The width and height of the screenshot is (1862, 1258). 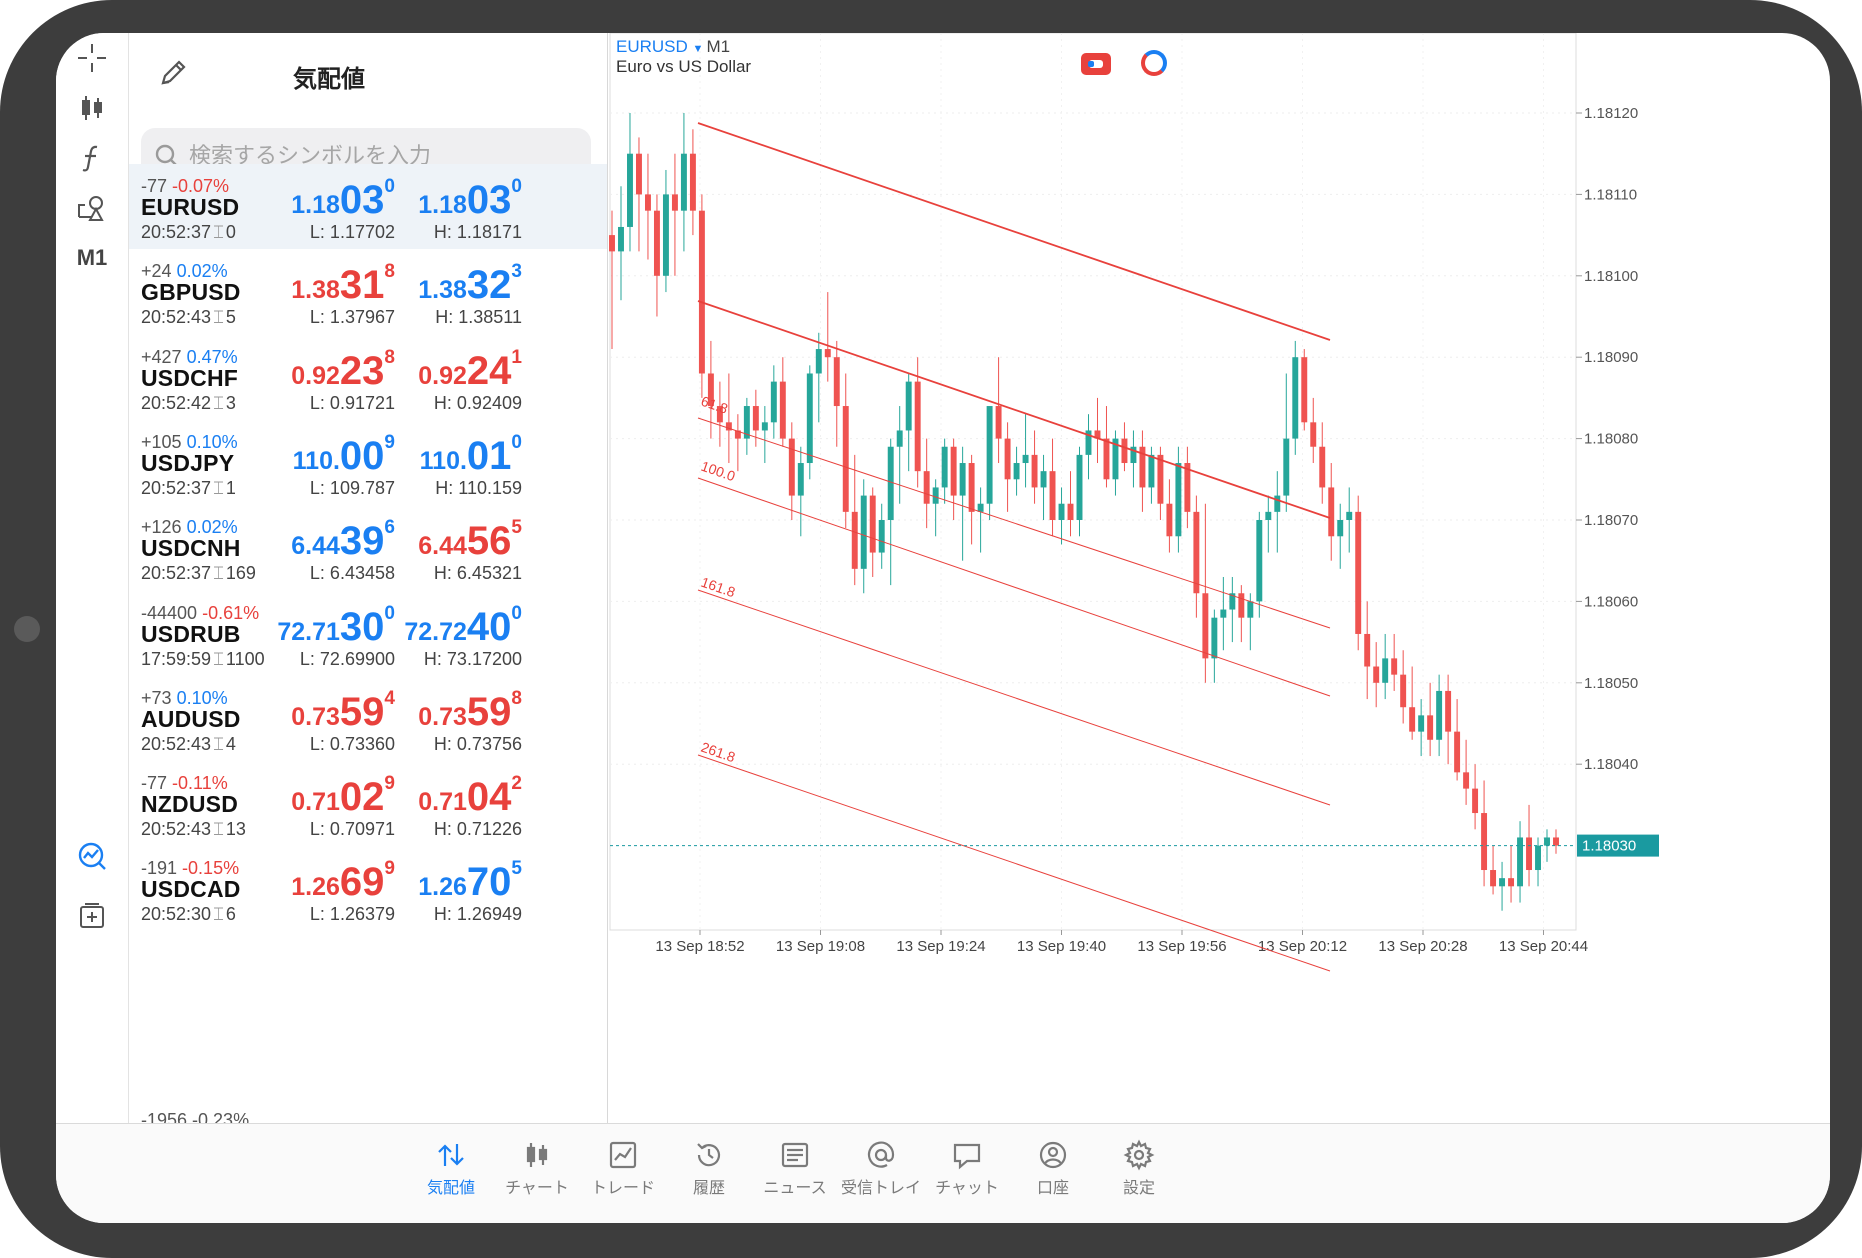 I want to click on time-label: 13 Sep 19:40, so click(x=1061, y=946).